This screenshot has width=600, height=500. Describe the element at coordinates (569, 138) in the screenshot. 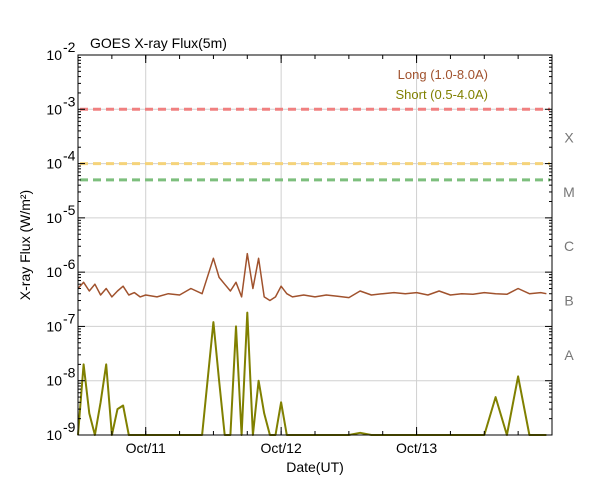

I see `flare-class-label: X` at that location.